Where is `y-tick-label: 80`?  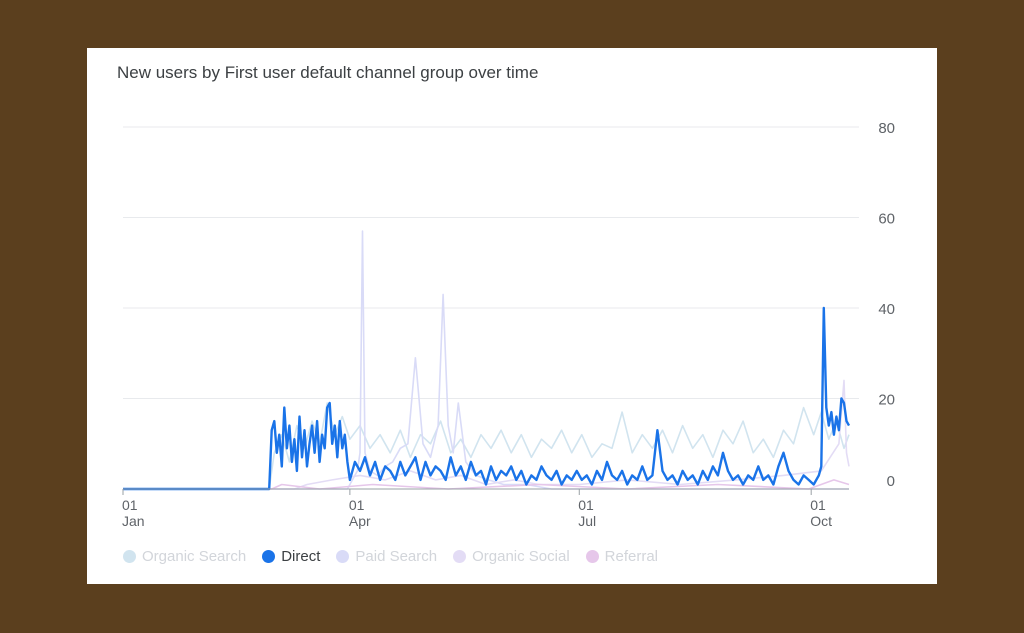 y-tick-label: 80 is located at coordinates (886, 128).